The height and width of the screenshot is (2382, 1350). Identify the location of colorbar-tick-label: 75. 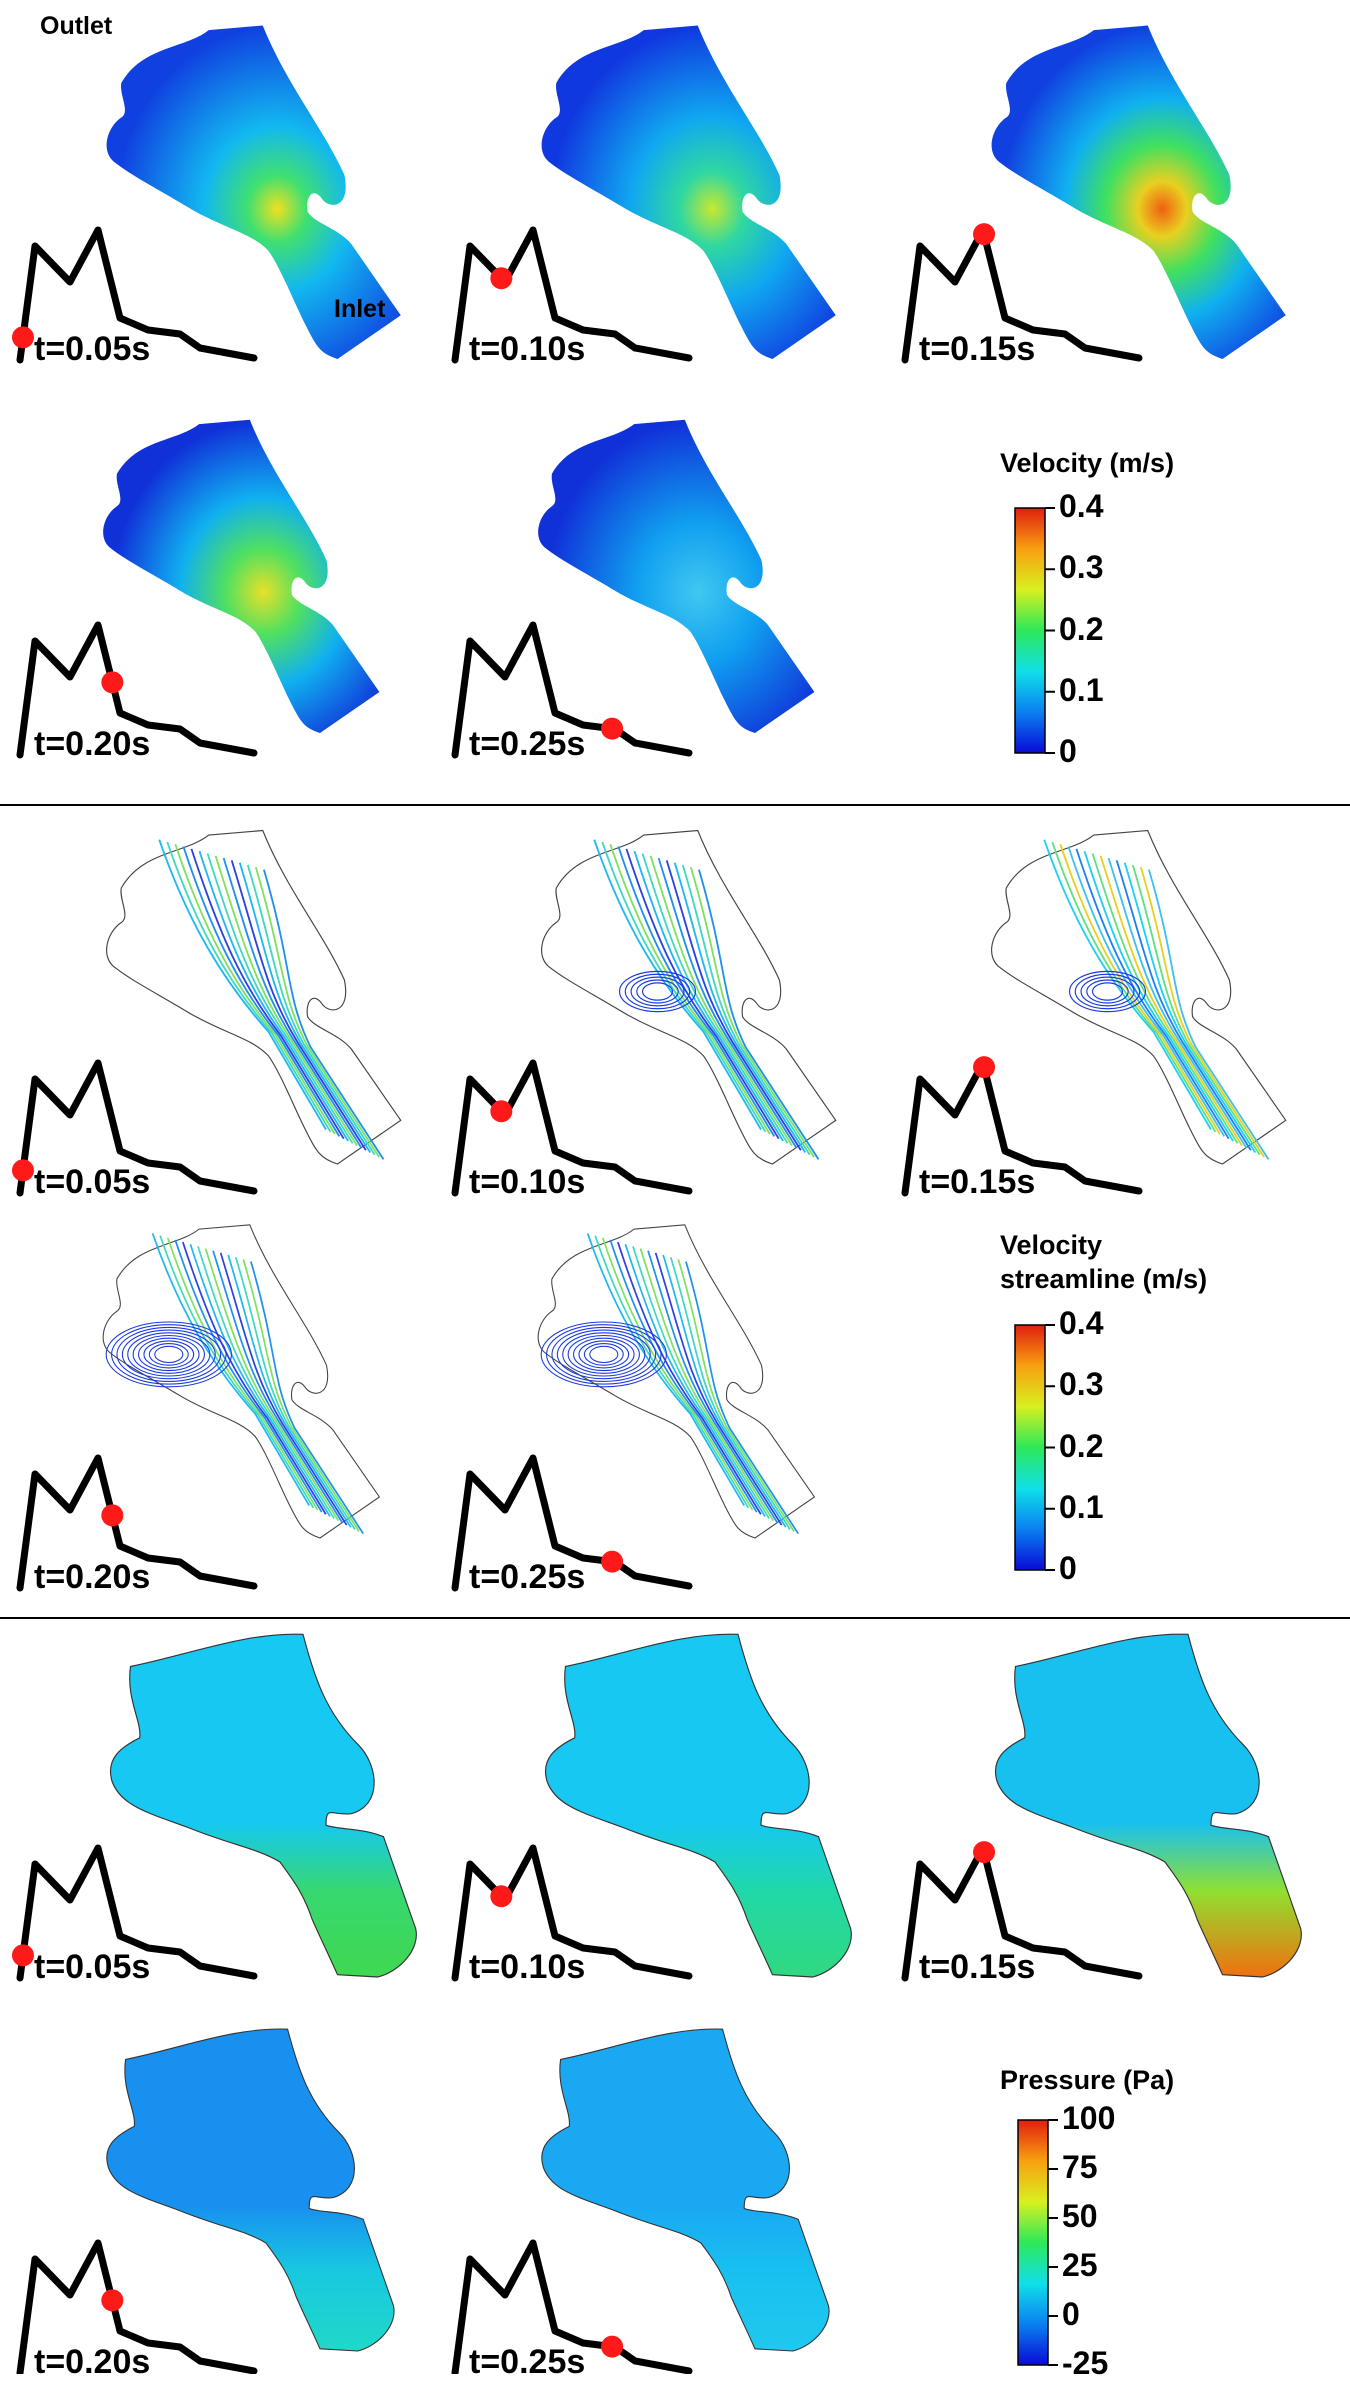
(1080, 2167).